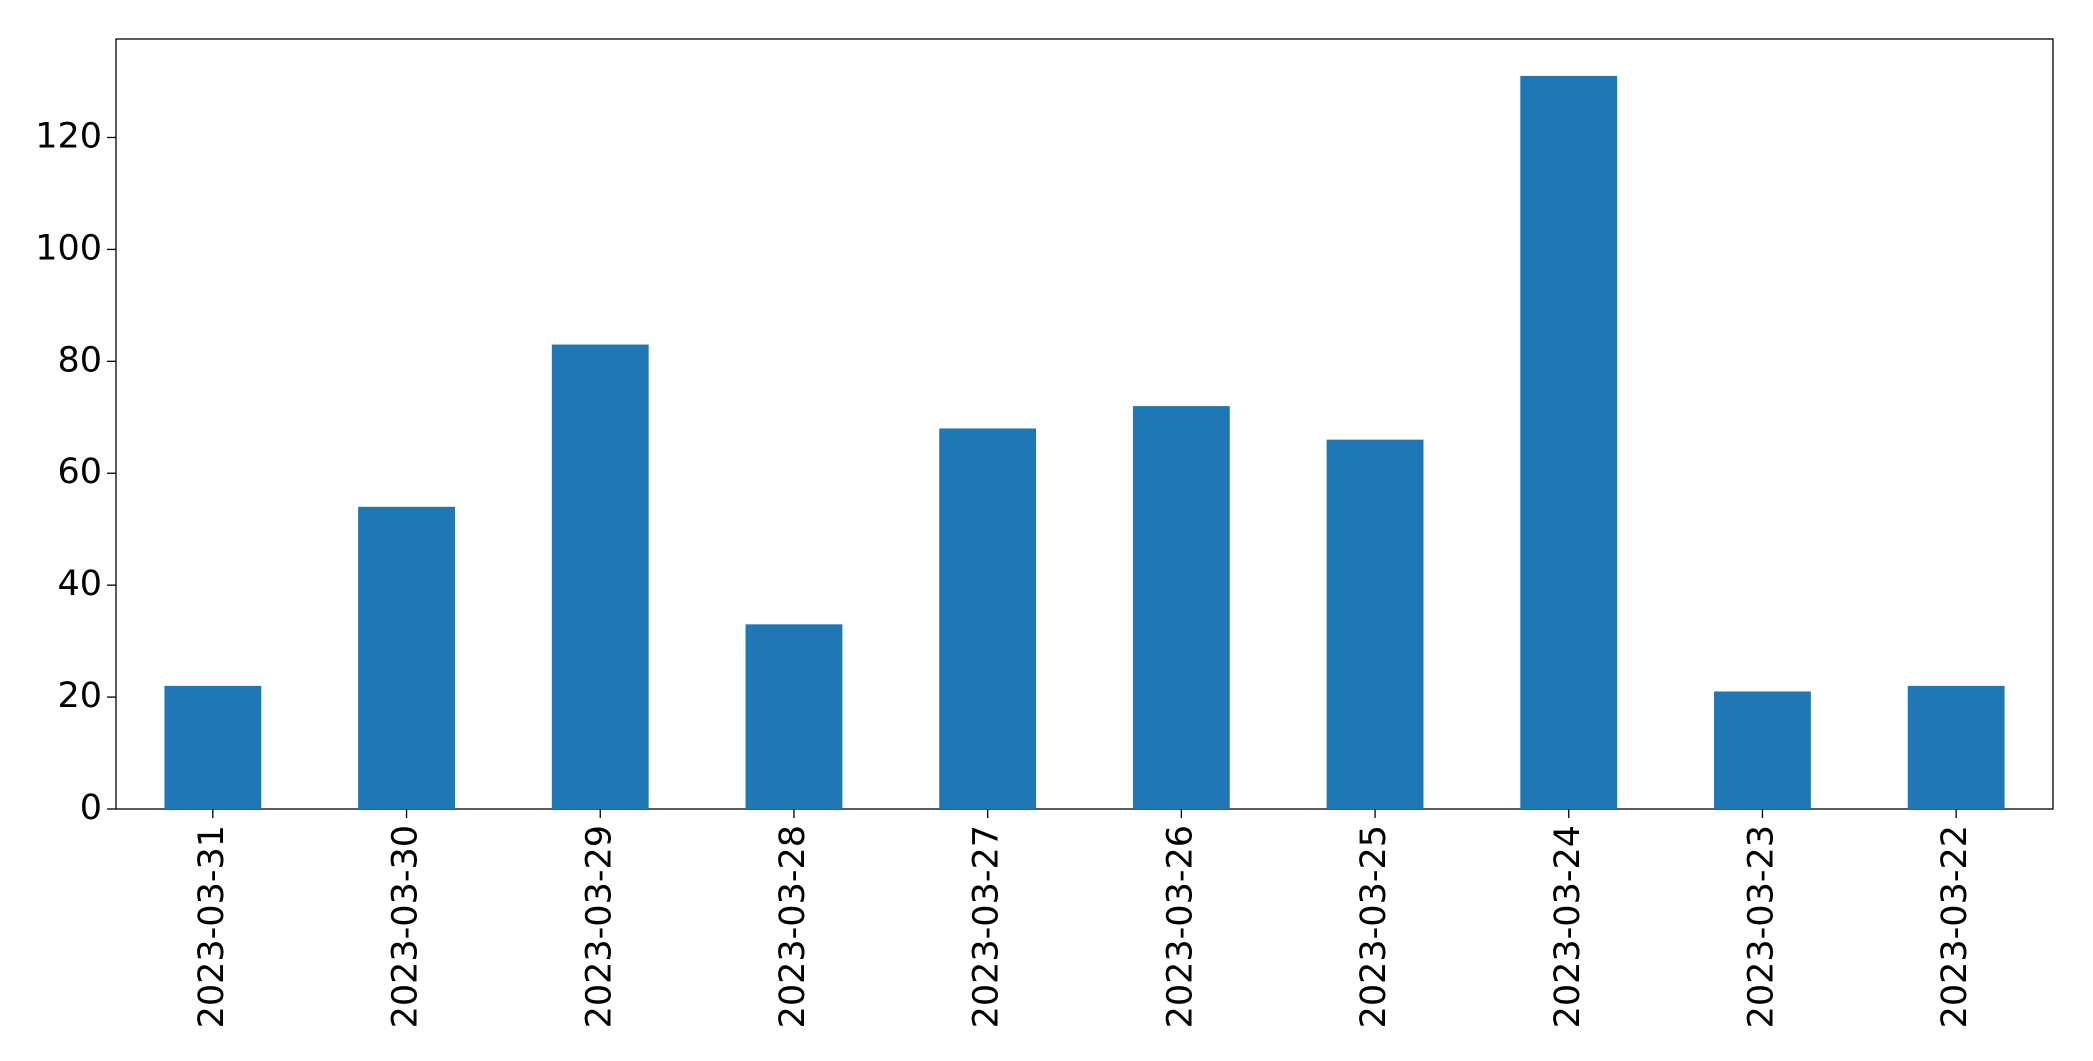 Image resolution: width=2093 pixels, height=1061 pixels. What do you see at coordinates (91, 808) in the screenshot?
I see `y-tick-label: 0` at bounding box center [91, 808].